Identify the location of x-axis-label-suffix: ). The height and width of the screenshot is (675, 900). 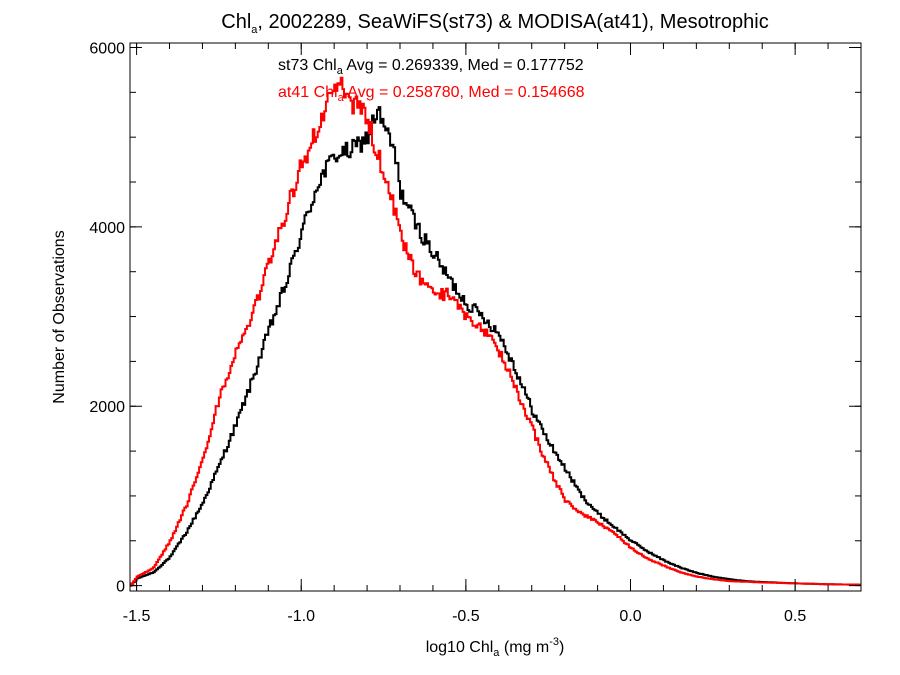
(561, 647).